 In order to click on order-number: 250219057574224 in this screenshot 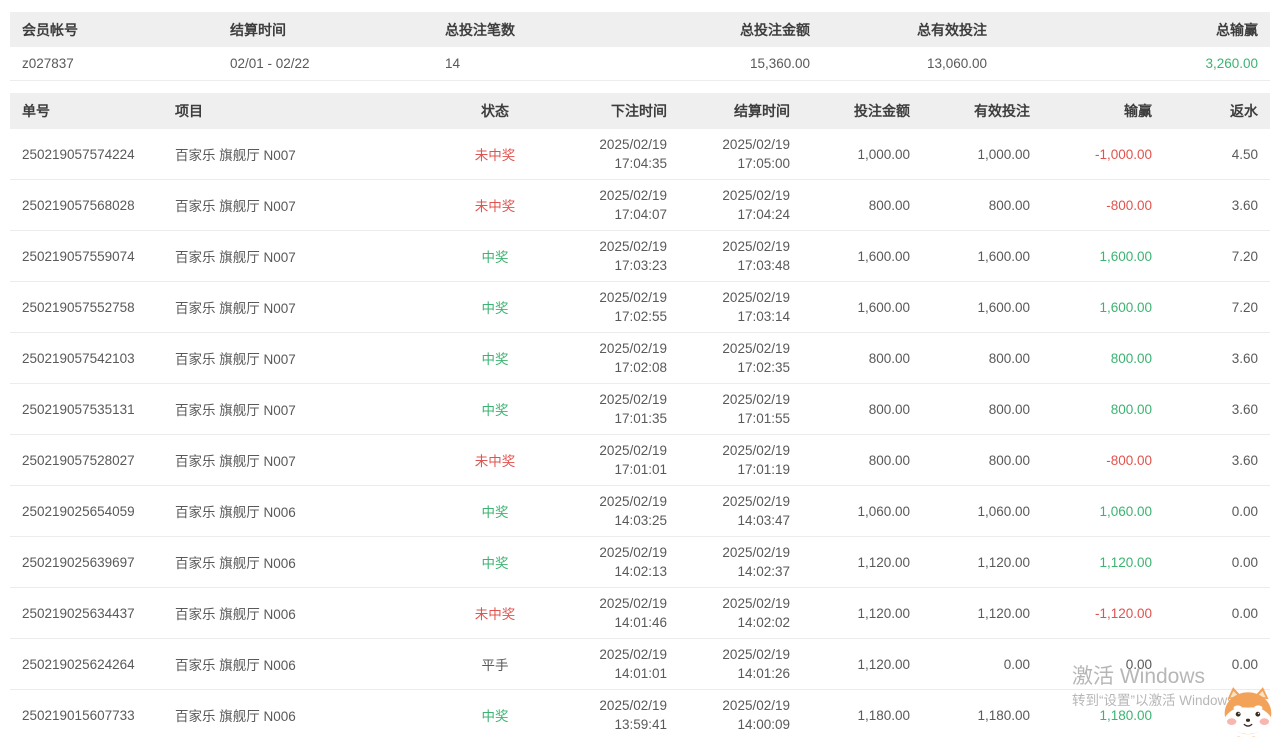, I will do `click(78, 154)`.